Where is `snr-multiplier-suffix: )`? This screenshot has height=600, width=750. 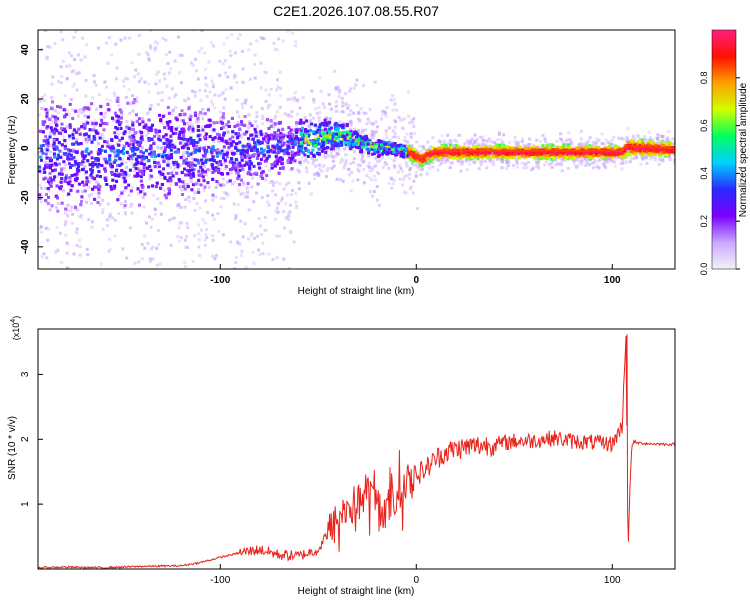
snr-multiplier-suffix: ) is located at coordinates (16, 317).